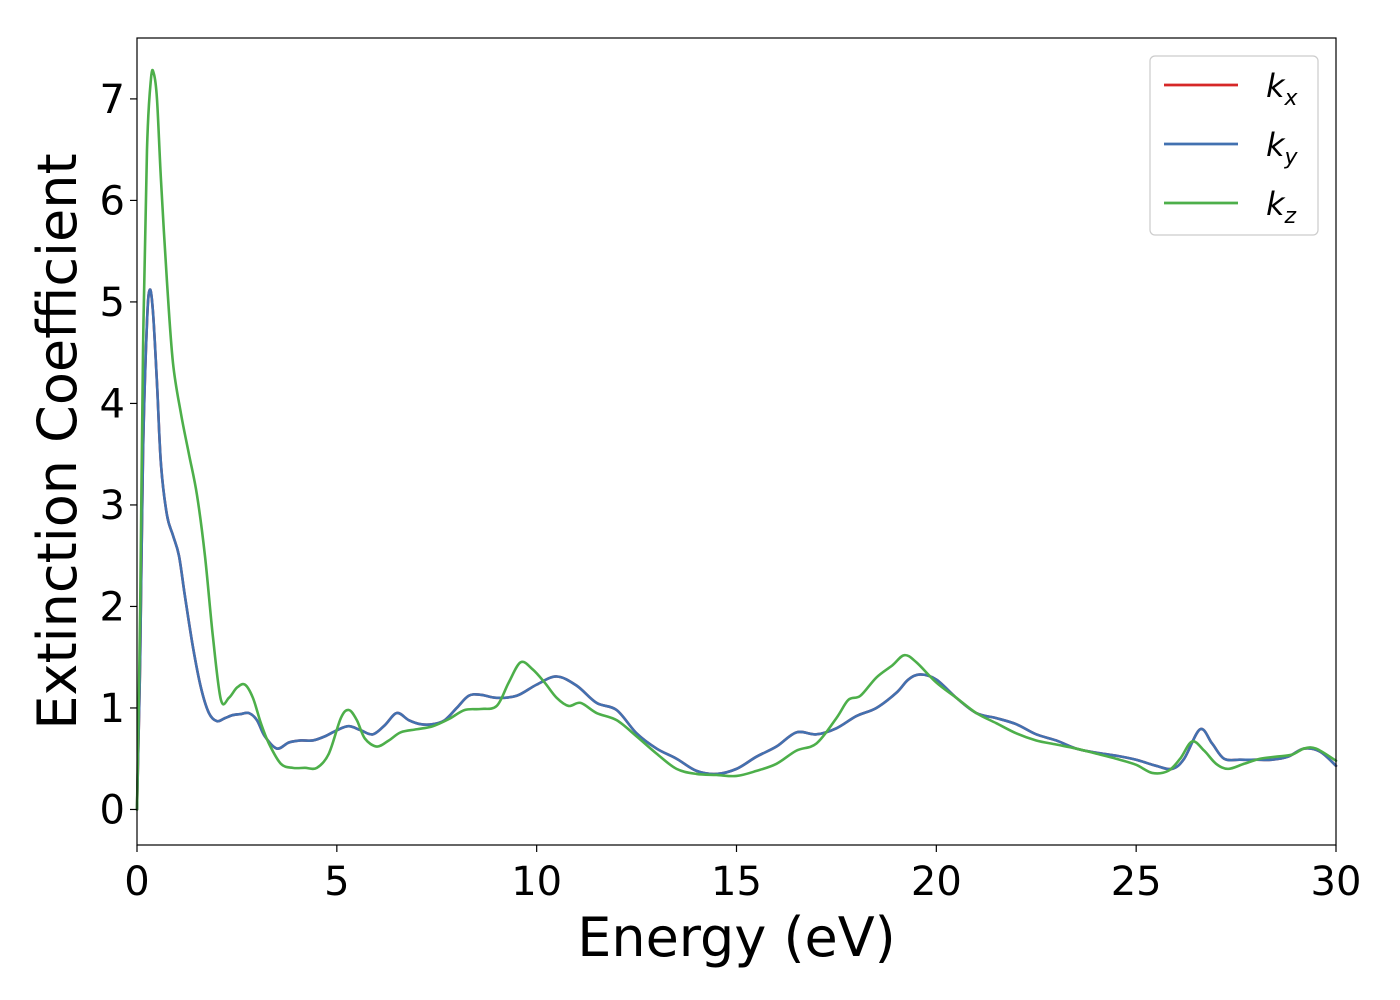  I want to click on x-tick-label: 10, so click(536, 882).